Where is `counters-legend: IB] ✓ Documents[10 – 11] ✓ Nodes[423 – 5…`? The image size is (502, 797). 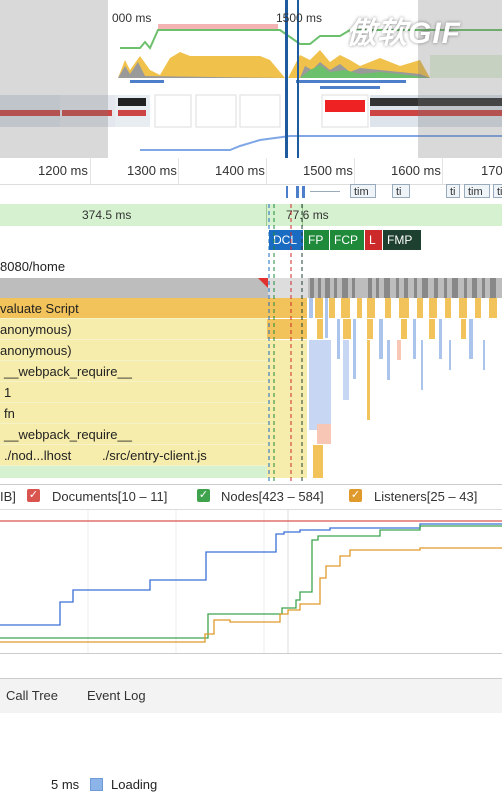
counters-legend: IB] ✓ Documents[10 – 11] ✓ Nodes[423 – 5… is located at coordinates (251, 497).